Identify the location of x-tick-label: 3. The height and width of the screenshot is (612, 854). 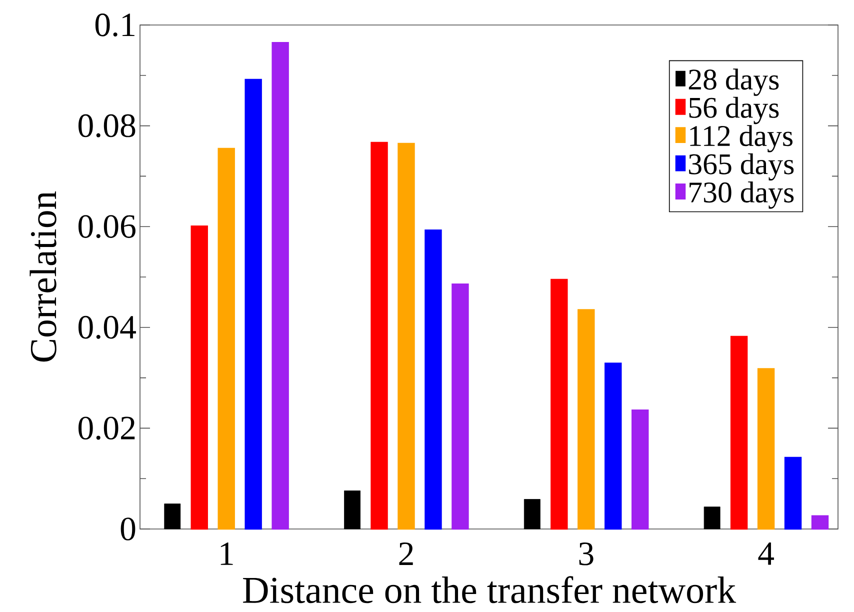
(586, 554).